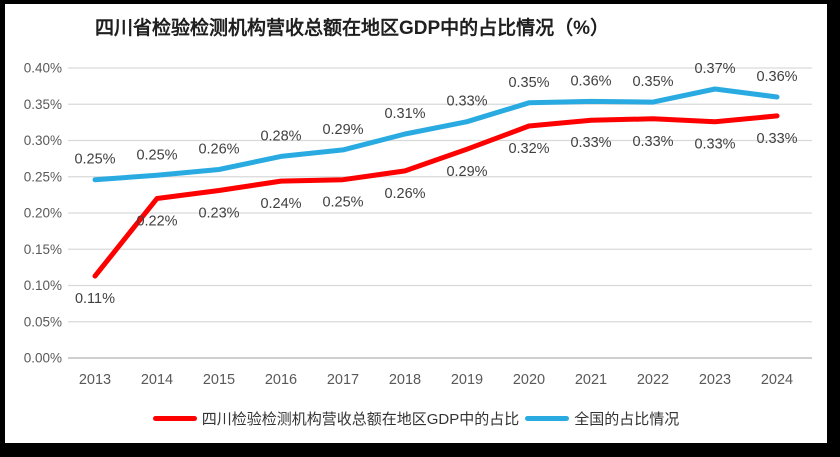 The image size is (840, 457). Describe the element at coordinates (43, 176) in the screenshot. I see `y-tick-label: 0.25%` at that location.